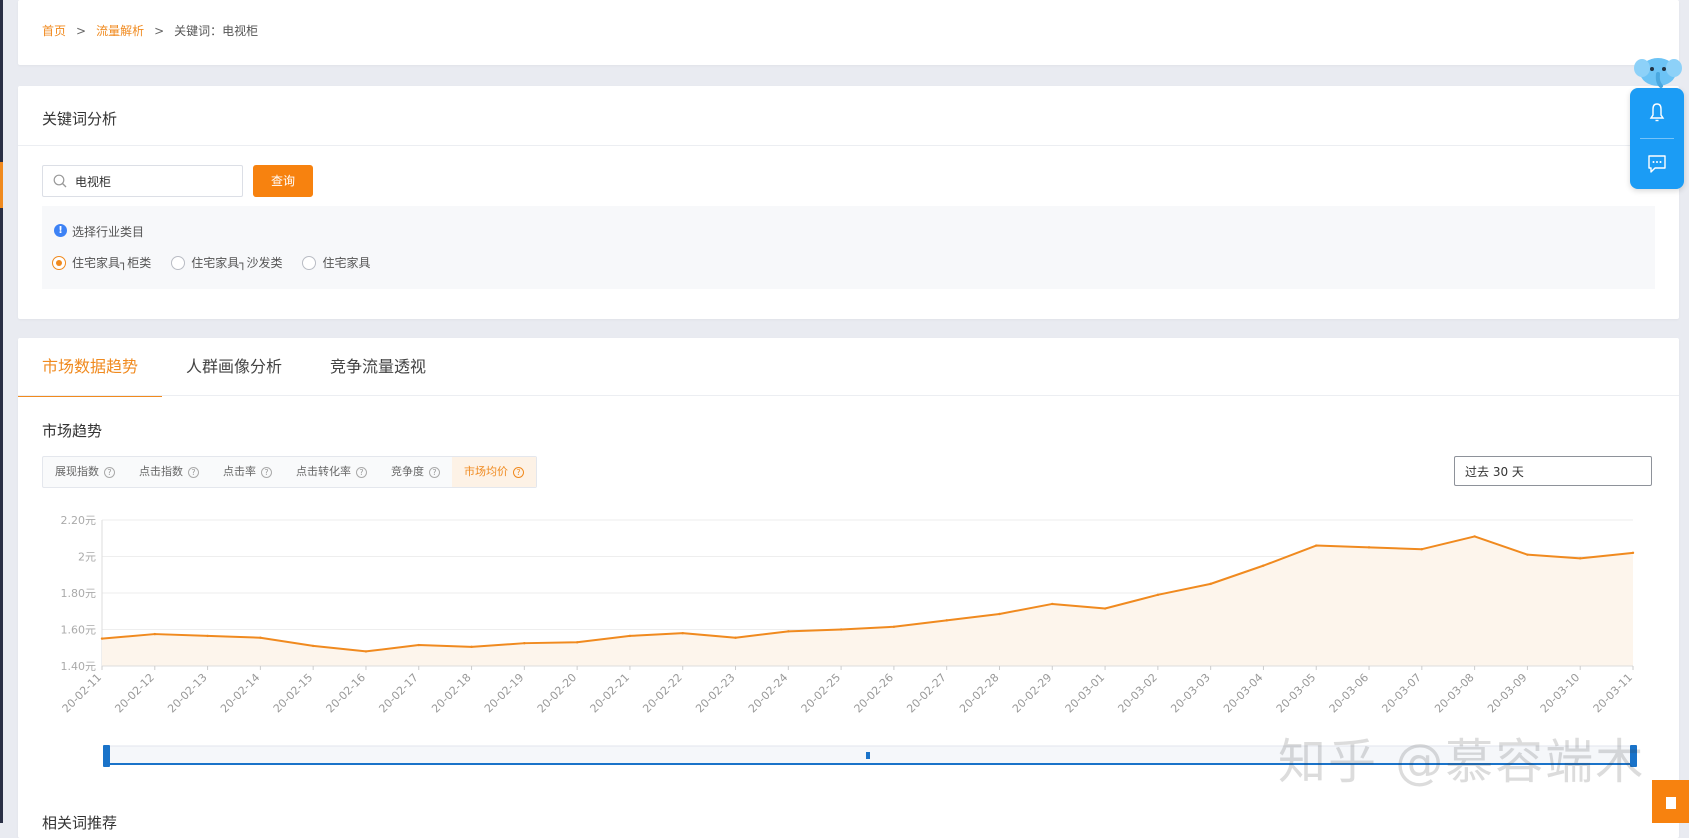 This screenshot has height=838, width=1689. I want to click on metric-tab-impressions: 展现指数?, so click(85, 472).